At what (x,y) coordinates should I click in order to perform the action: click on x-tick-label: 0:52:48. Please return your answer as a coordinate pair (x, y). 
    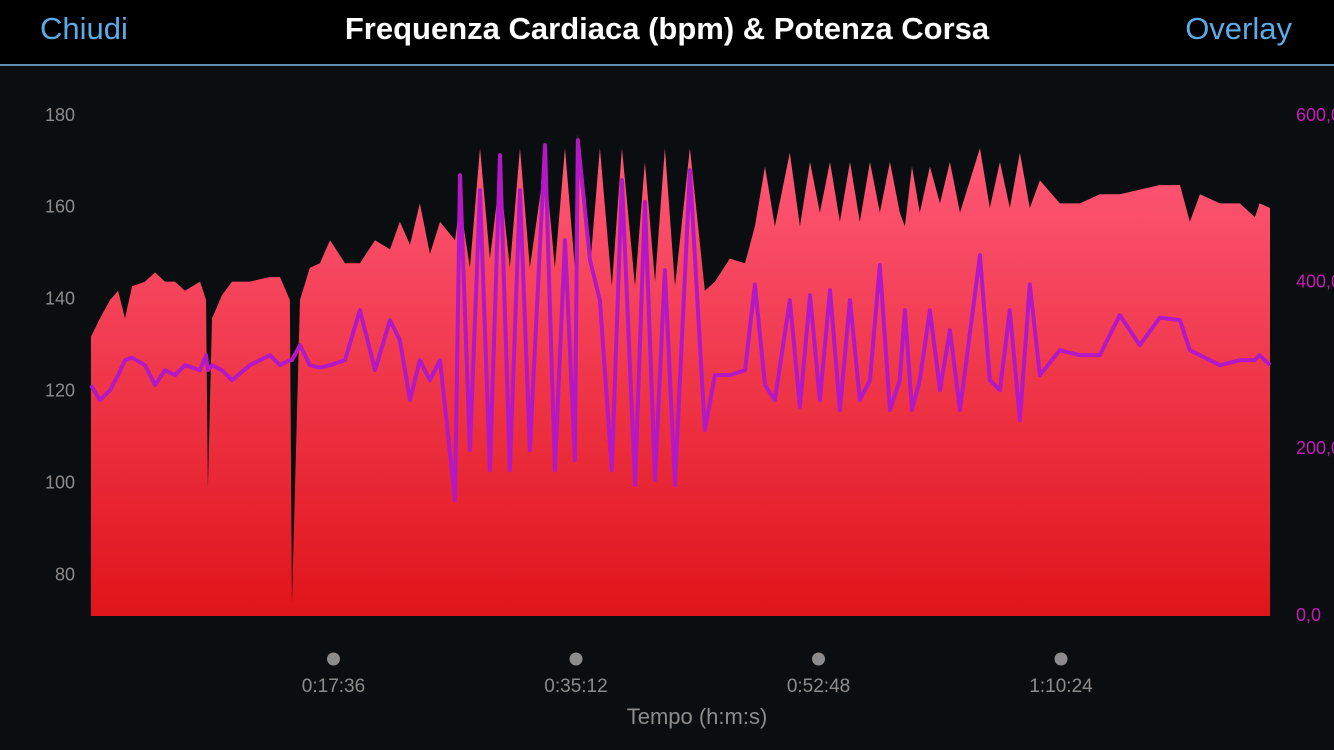
    Looking at the image, I should click on (818, 686).